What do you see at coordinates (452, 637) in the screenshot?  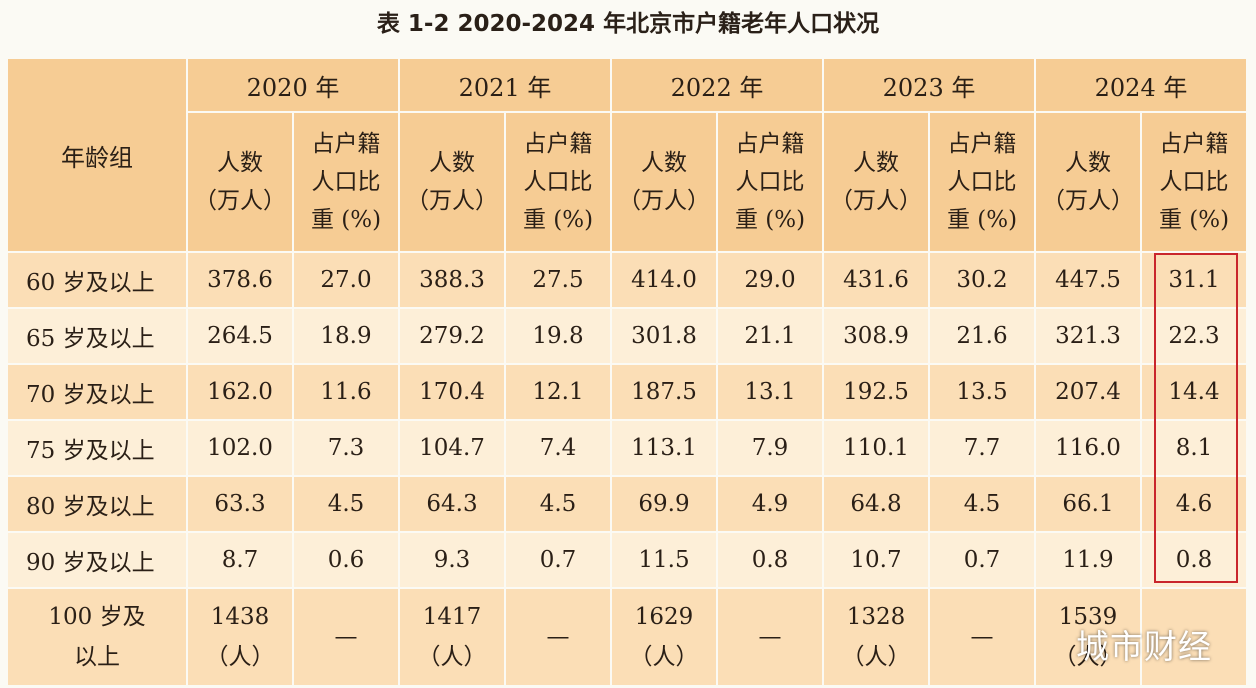 I see `data-cell: 1417 （人）` at bounding box center [452, 637].